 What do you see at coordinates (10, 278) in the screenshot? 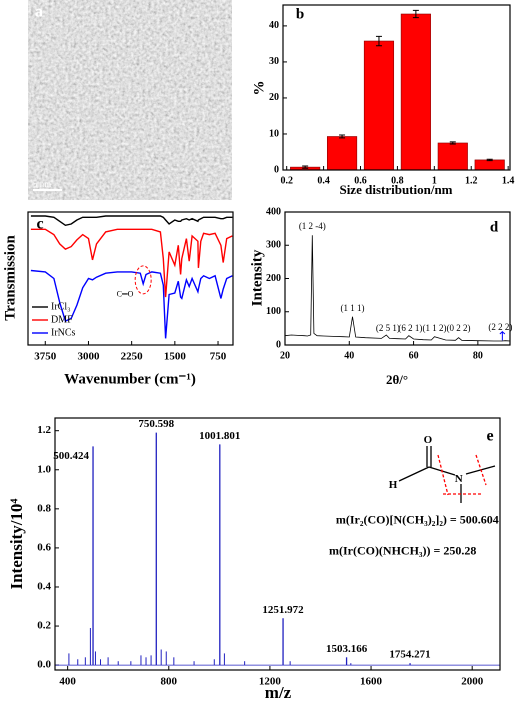
I see `y-axis-title: Transmission` at bounding box center [10, 278].